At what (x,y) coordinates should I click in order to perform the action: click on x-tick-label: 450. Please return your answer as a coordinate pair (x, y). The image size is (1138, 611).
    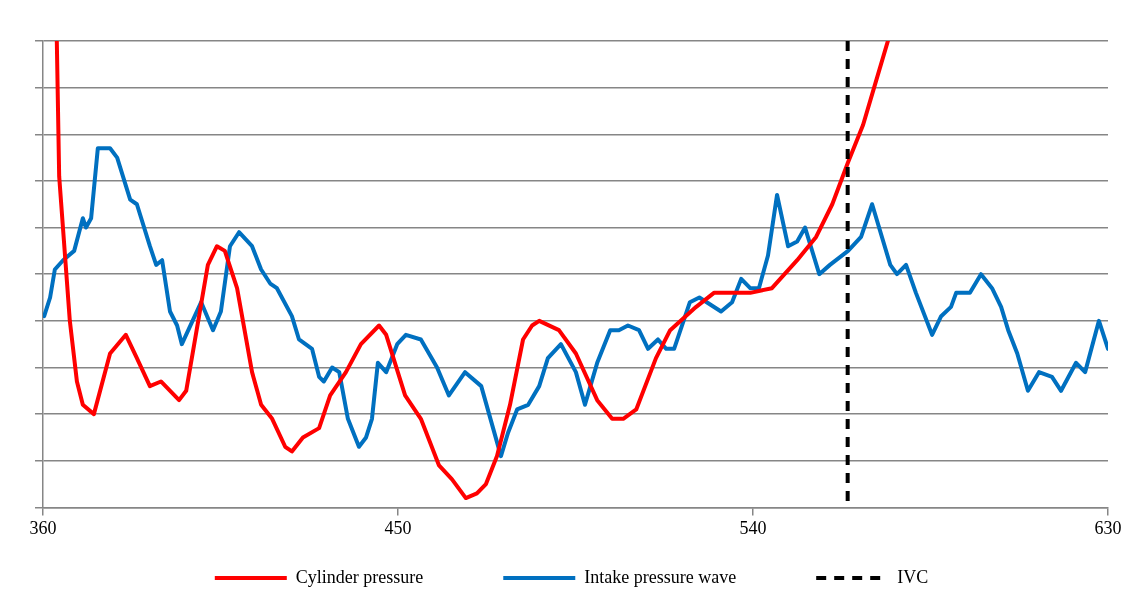
    Looking at the image, I should click on (398, 527).